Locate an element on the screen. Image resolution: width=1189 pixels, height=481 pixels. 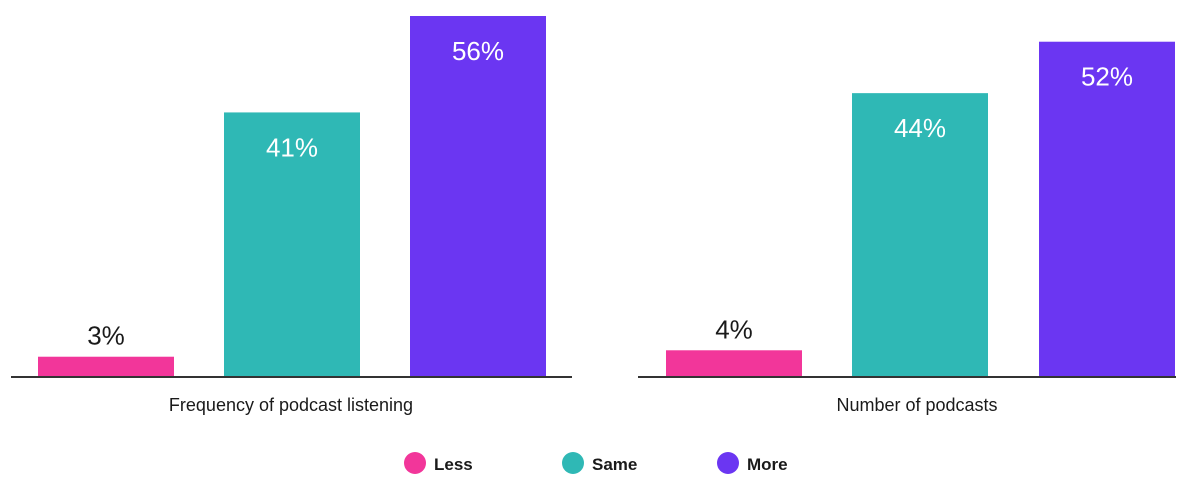
legend-label-more: More is located at coordinates (767, 464).